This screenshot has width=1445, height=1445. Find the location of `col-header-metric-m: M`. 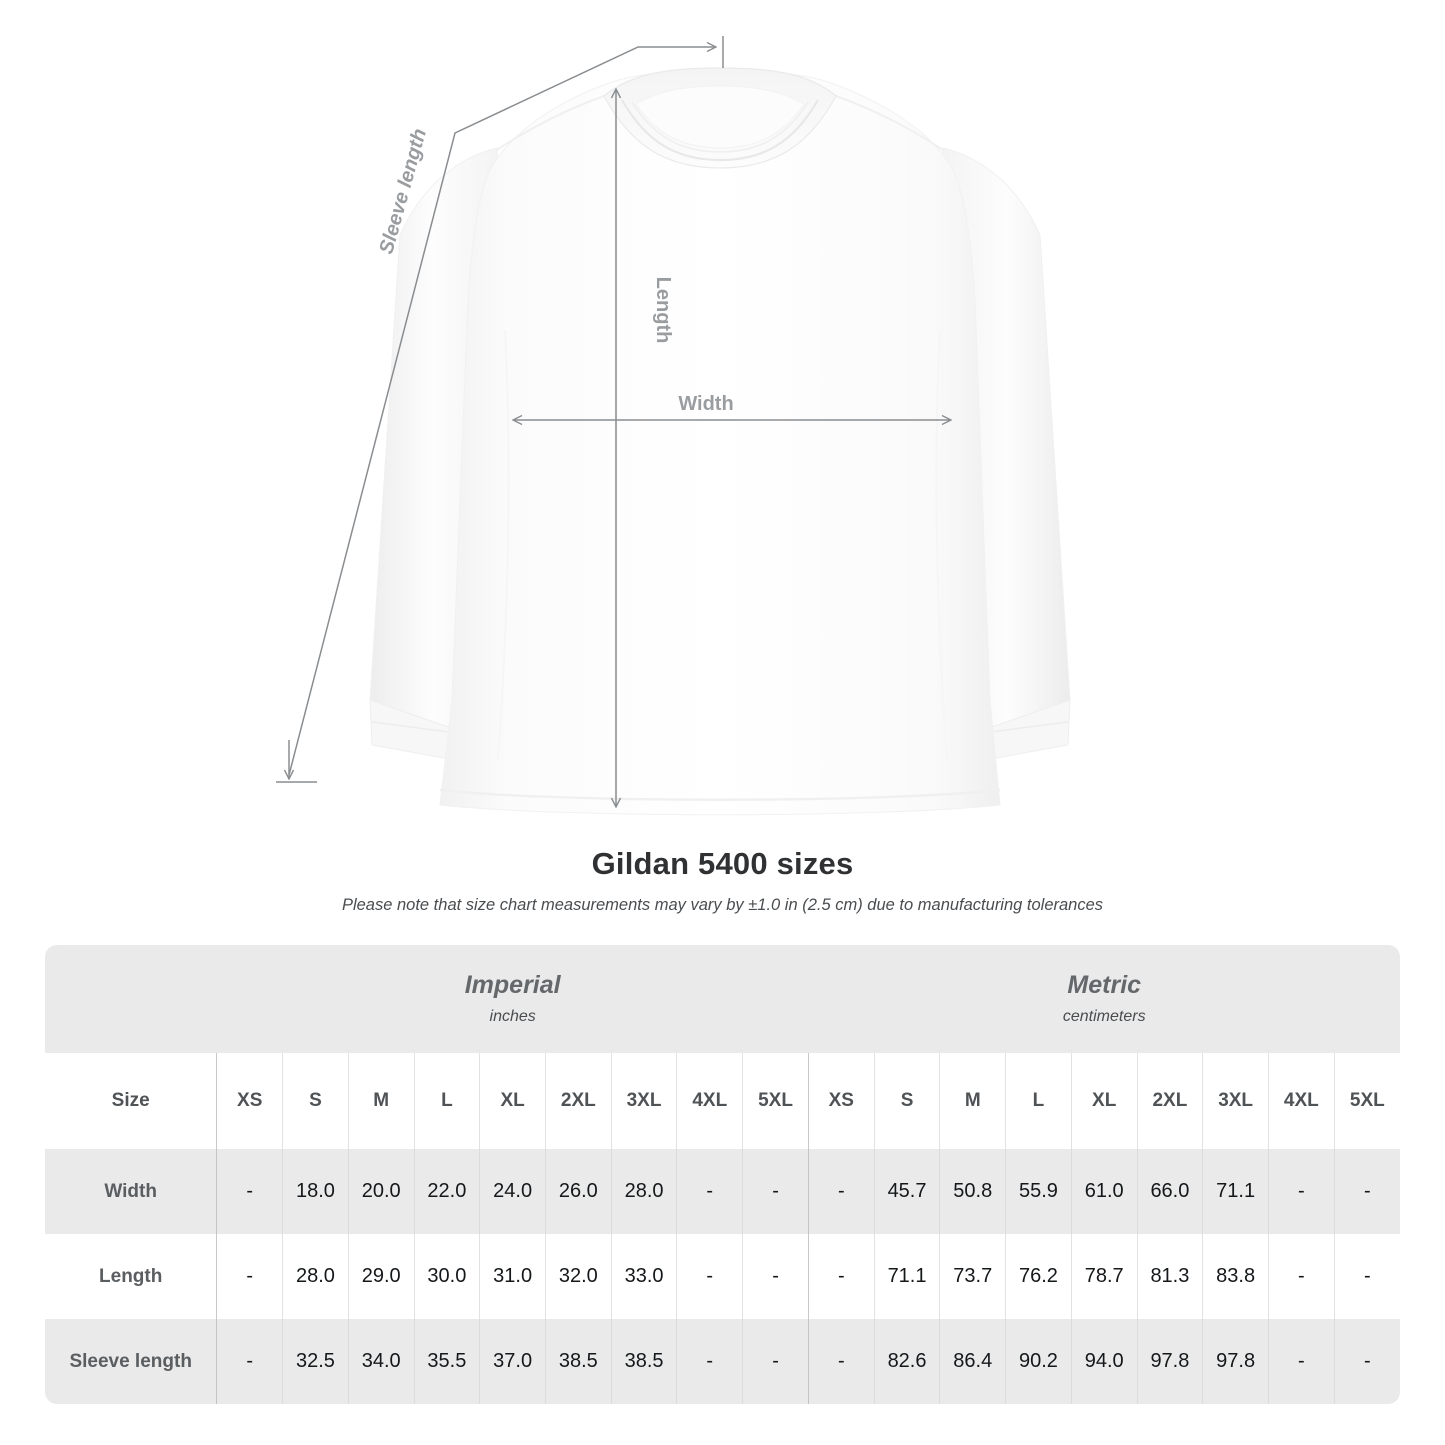

col-header-metric-m: M is located at coordinates (972, 1101).